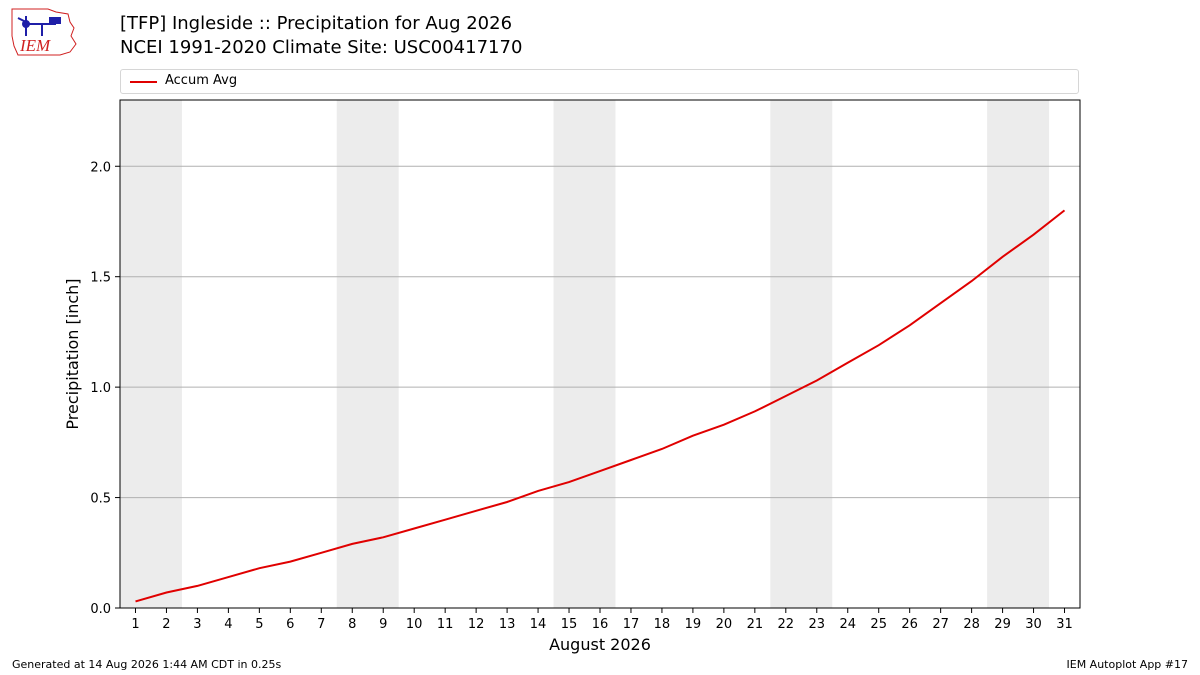  Describe the element at coordinates (569, 624) in the screenshot. I see `x-tick-label: 15` at that location.